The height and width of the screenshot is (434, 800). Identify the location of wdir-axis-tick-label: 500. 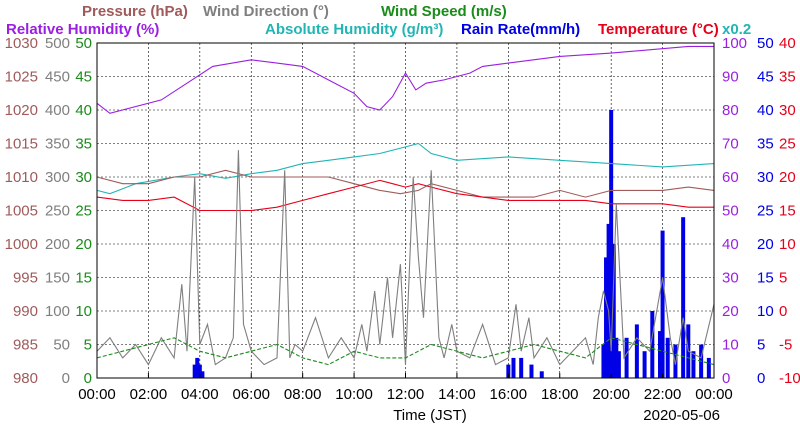
(57, 43).